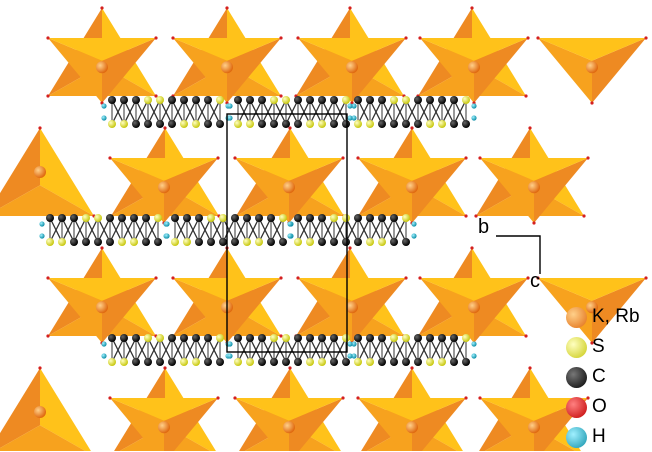 This screenshot has width=652, height=452. Describe the element at coordinates (576, 377) in the screenshot. I see `black-sphere-icon` at that location.